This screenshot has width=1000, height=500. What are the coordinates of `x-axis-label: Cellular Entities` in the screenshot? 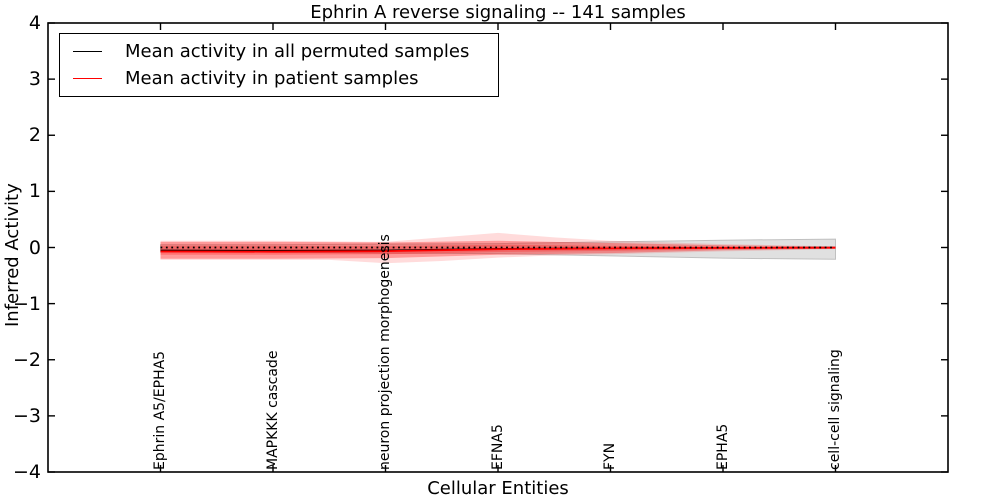 It's located at (498, 488).